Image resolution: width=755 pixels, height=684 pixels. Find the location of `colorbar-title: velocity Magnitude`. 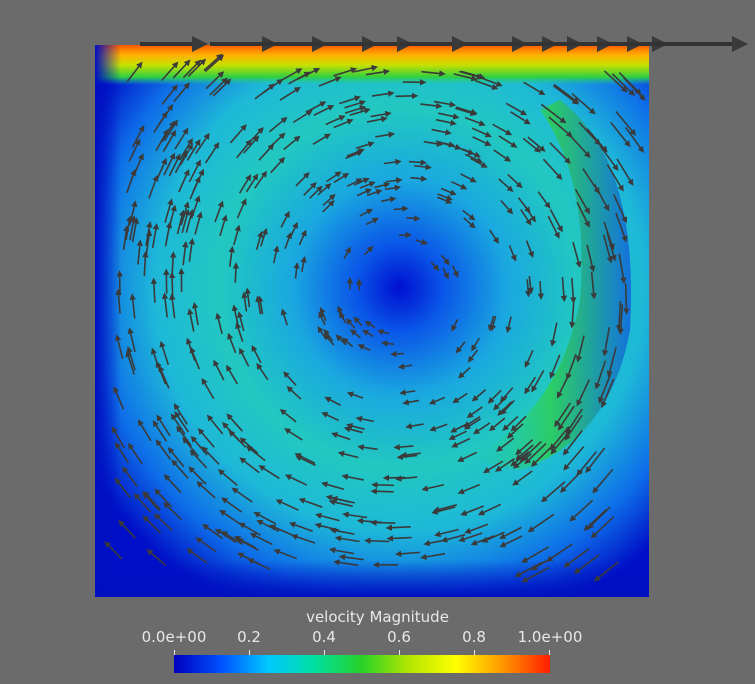

colorbar-title: velocity Magnitude is located at coordinates (377, 617).